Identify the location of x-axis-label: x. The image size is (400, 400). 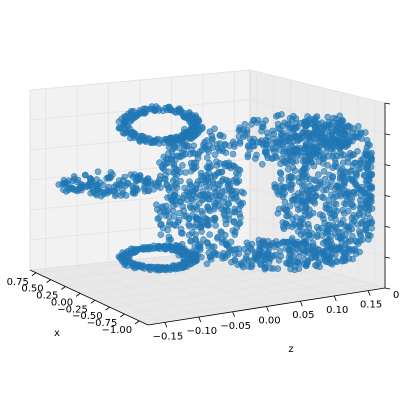
(57, 333).